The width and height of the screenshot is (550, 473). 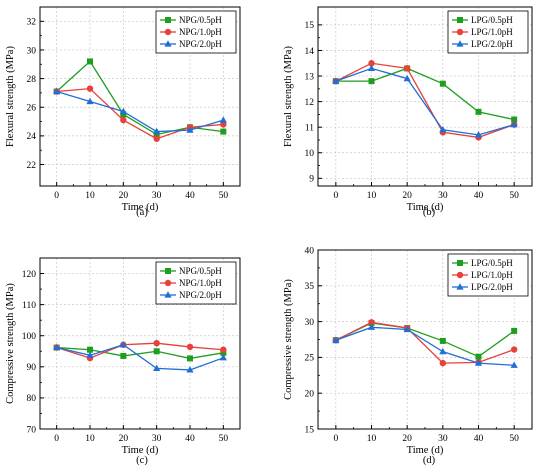 What do you see at coordinates (142, 460) in the screenshot?
I see `panel-caption: (c)` at bounding box center [142, 460].